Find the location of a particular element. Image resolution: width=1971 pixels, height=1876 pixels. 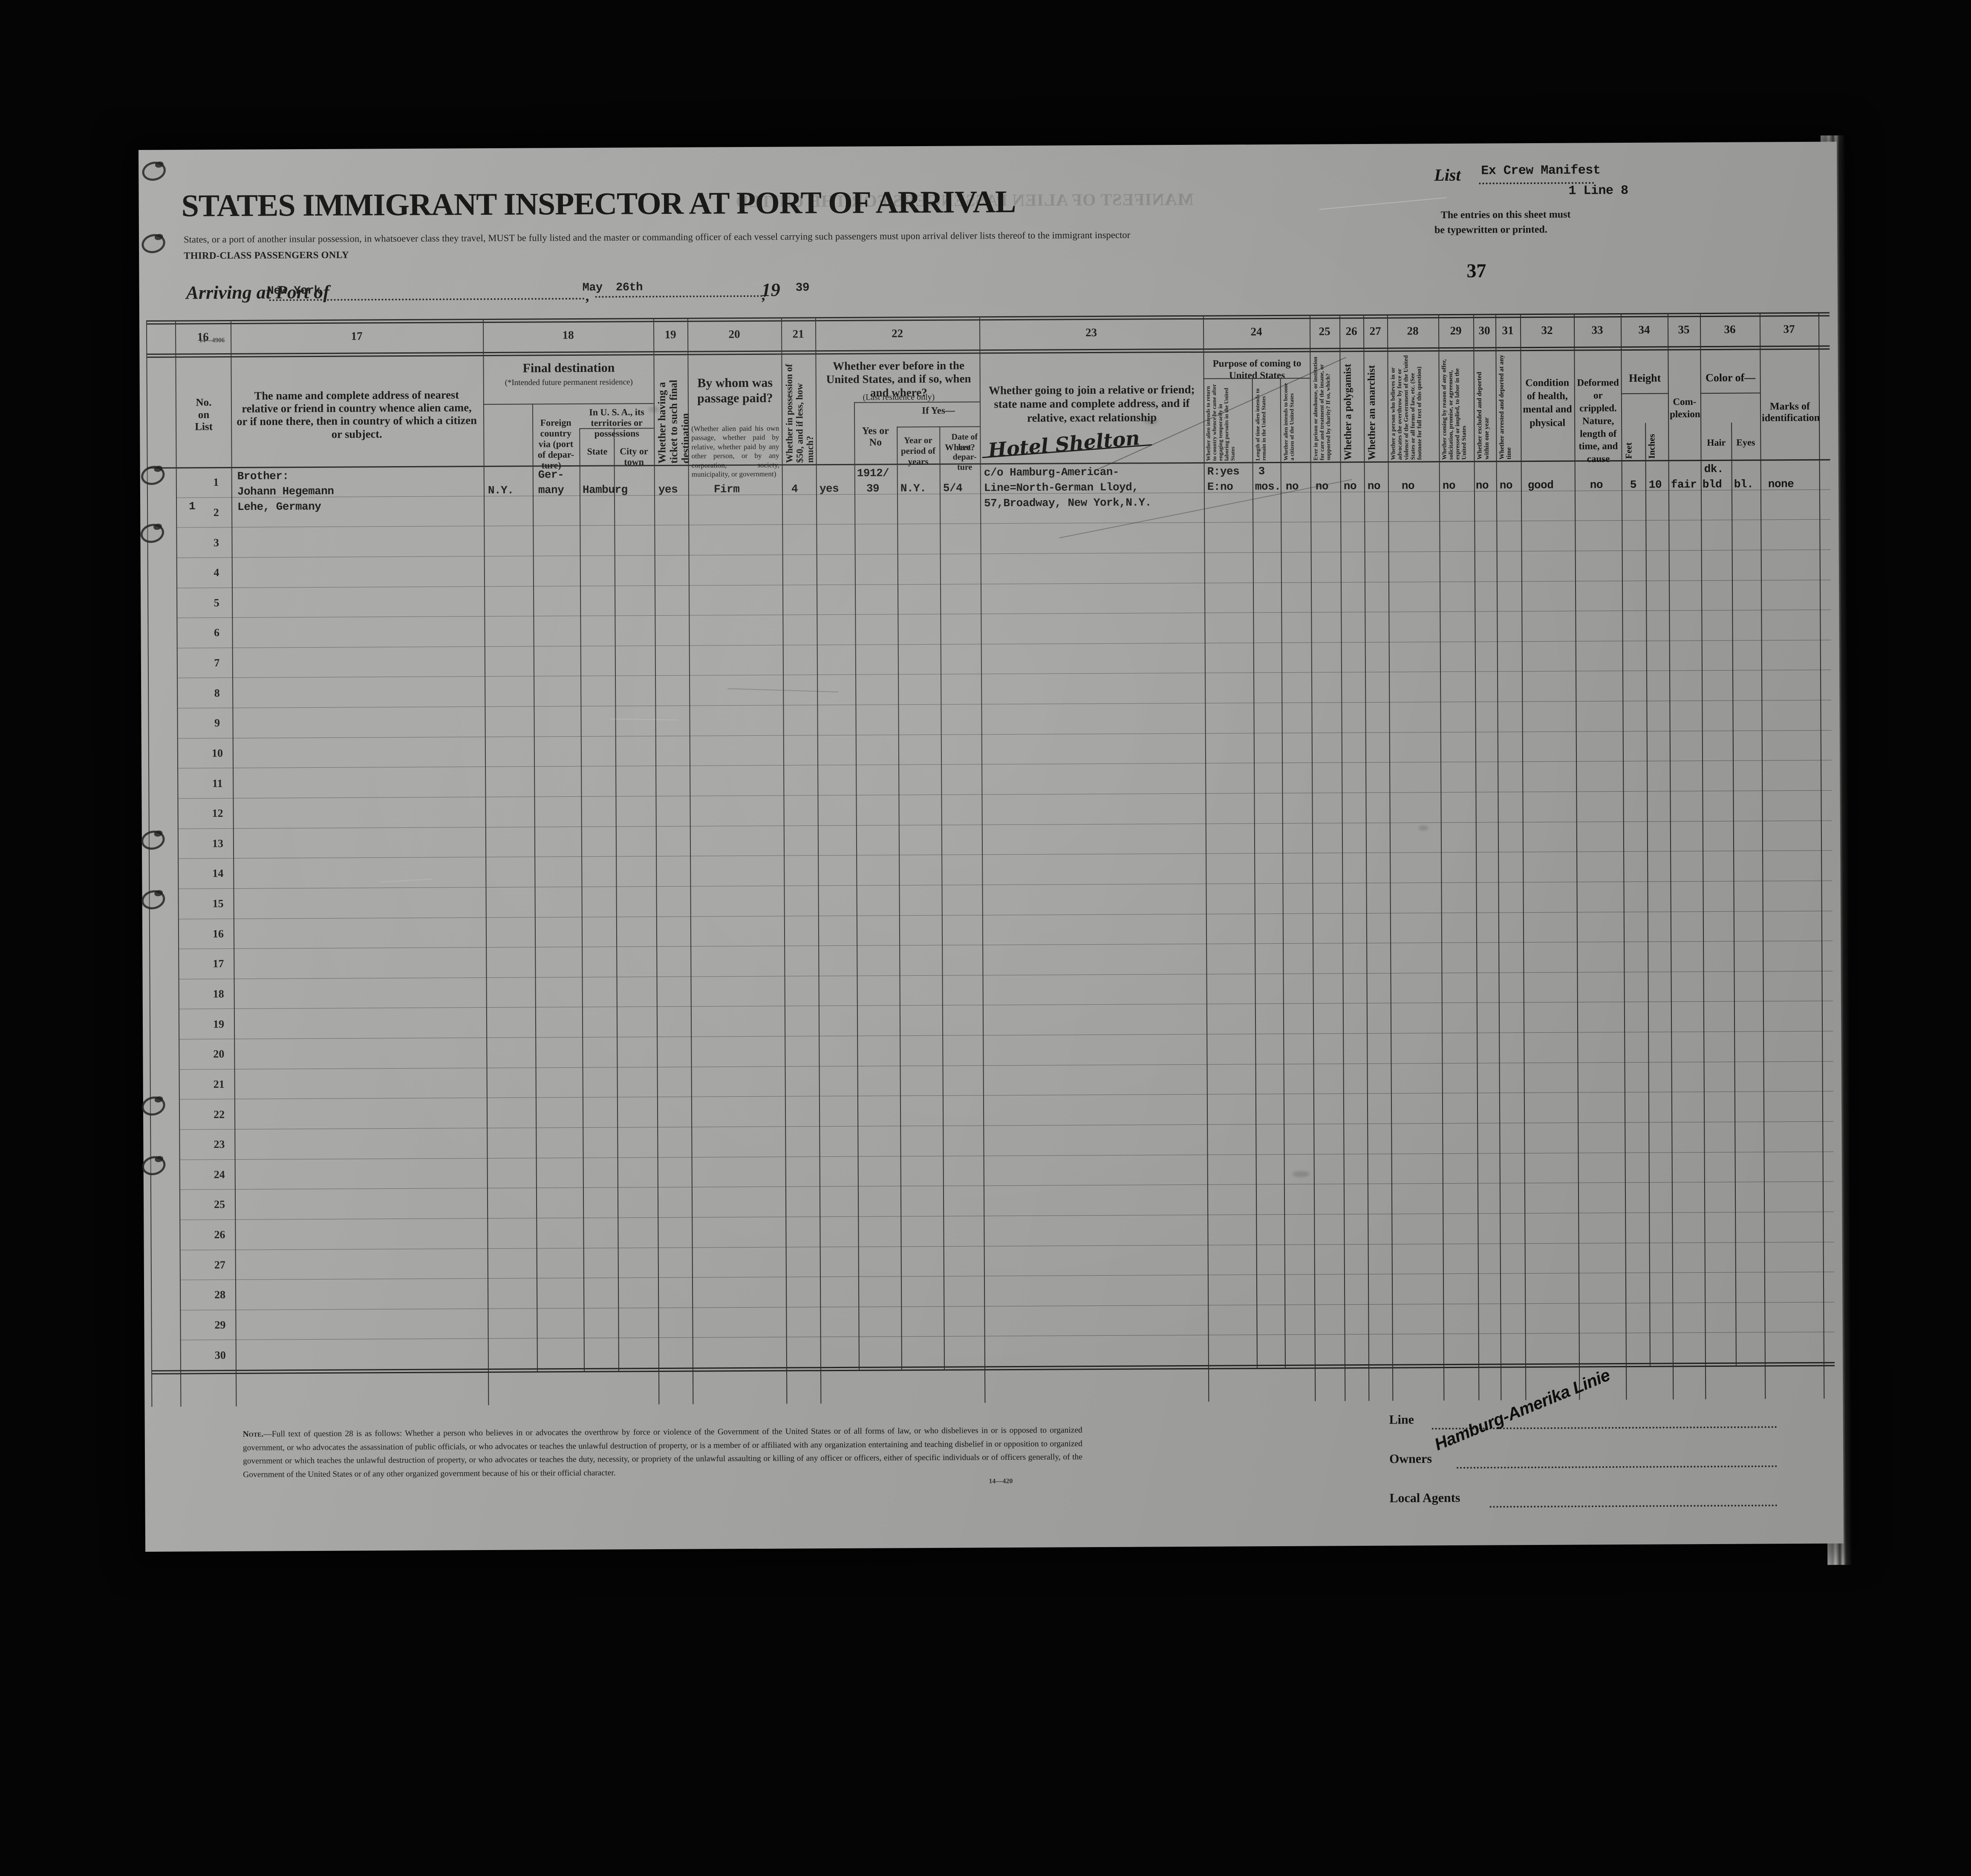

date-field-rule is located at coordinates (680, 296).